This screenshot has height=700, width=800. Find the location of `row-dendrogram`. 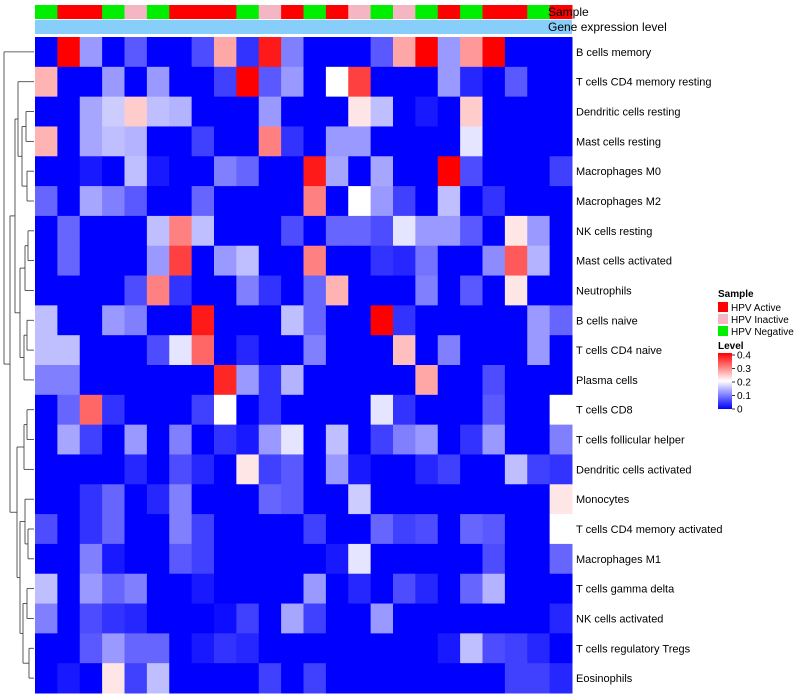

row-dendrogram is located at coordinates (18, 365).